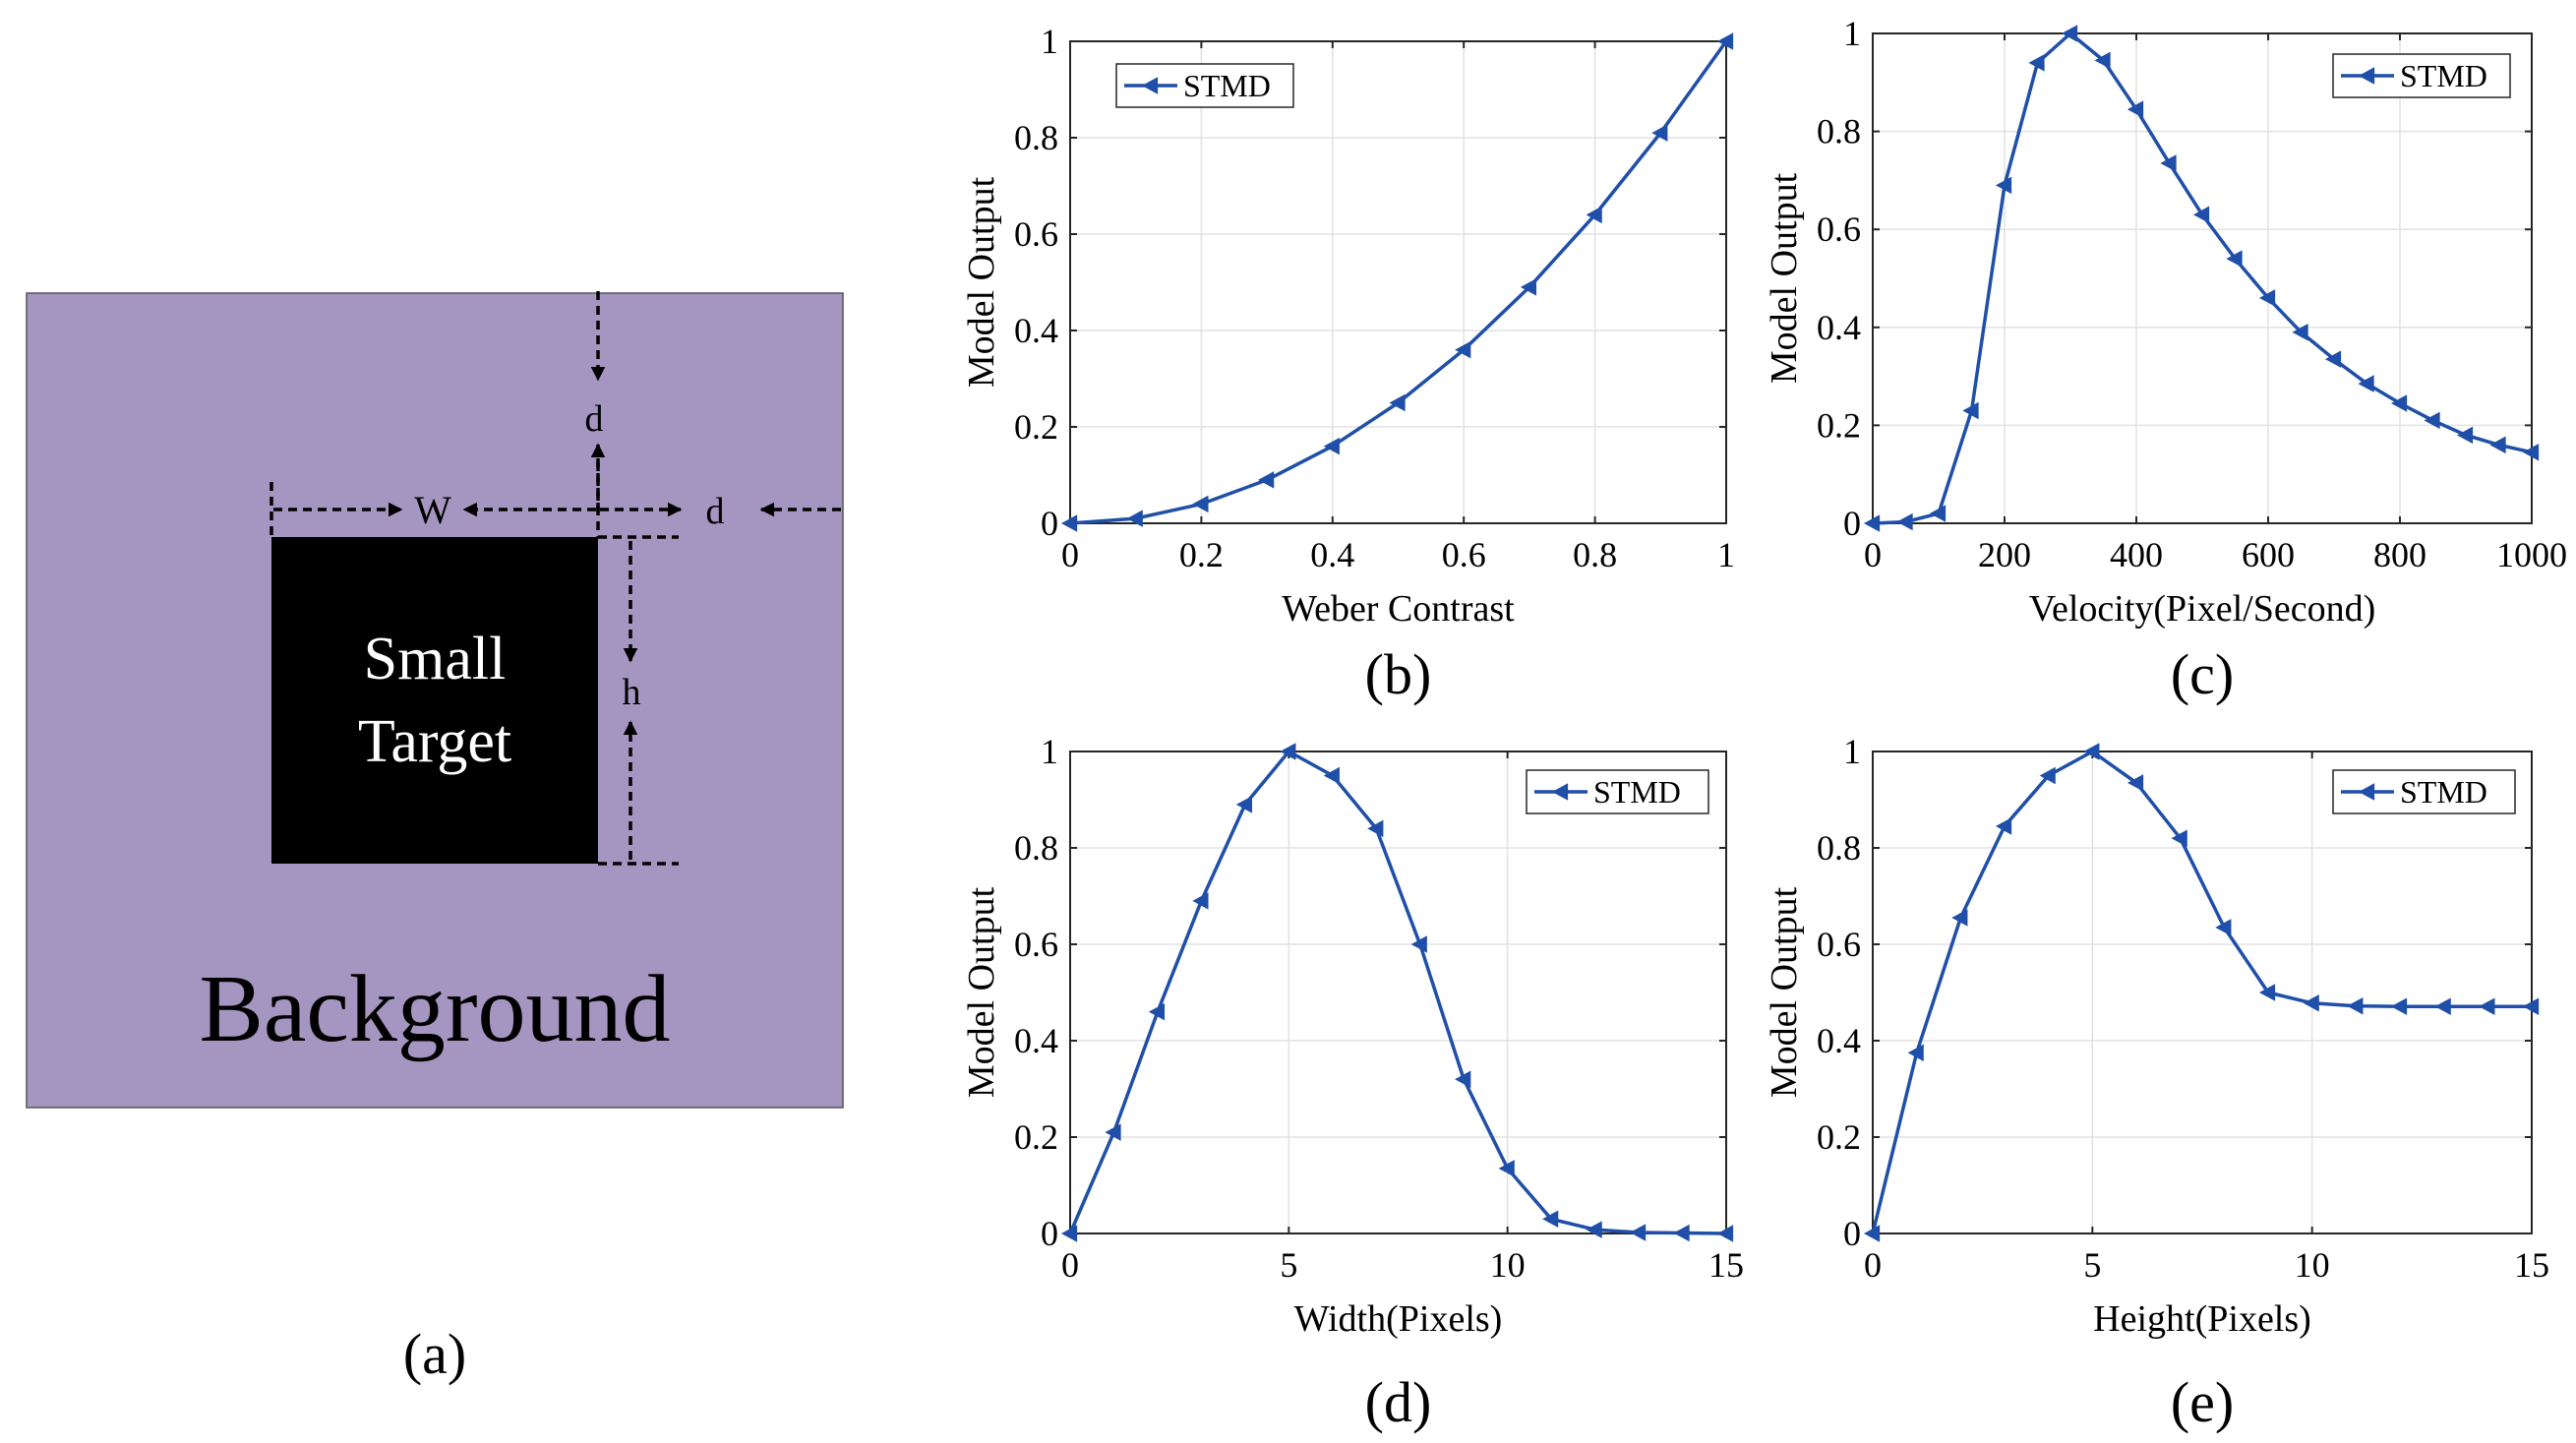 This screenshot has width=2576, height=1443. I want to click on panel-caption: (d), so click(1398, 1402).